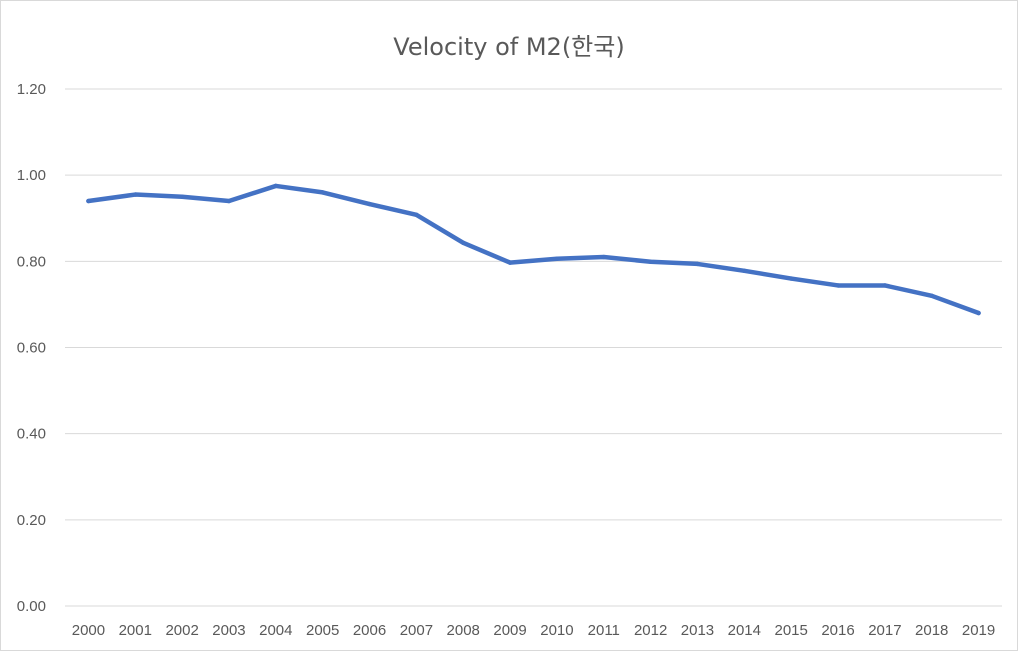  I want to click on chart-title: Velocity of M2(한국), so click(509, 47).